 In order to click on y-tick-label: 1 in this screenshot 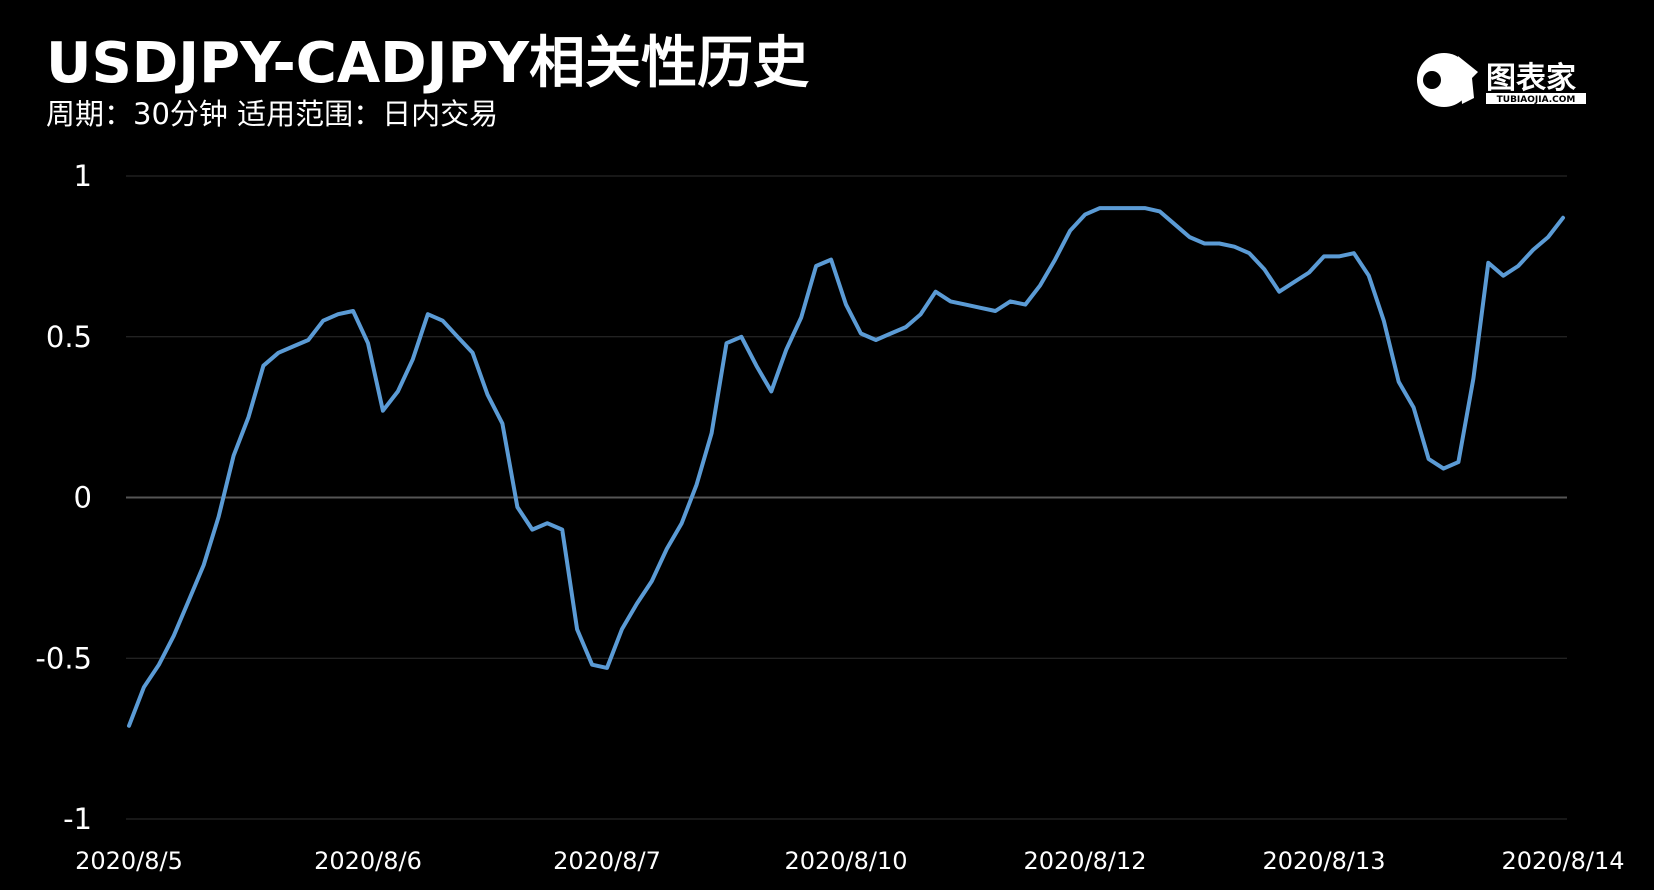, I will do `click(83, 176)`.